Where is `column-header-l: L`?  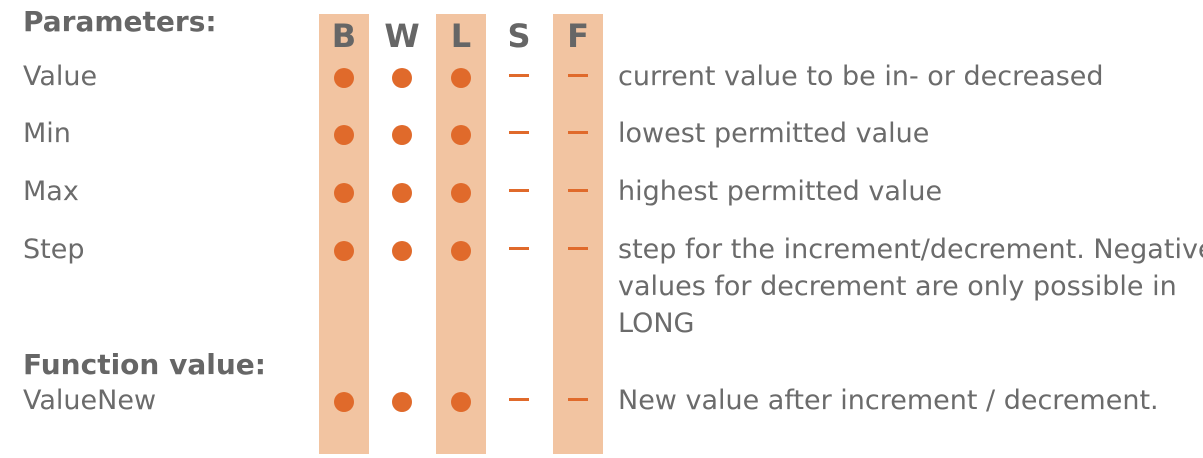
column-header-l: L is located at coordinates (461, 36).